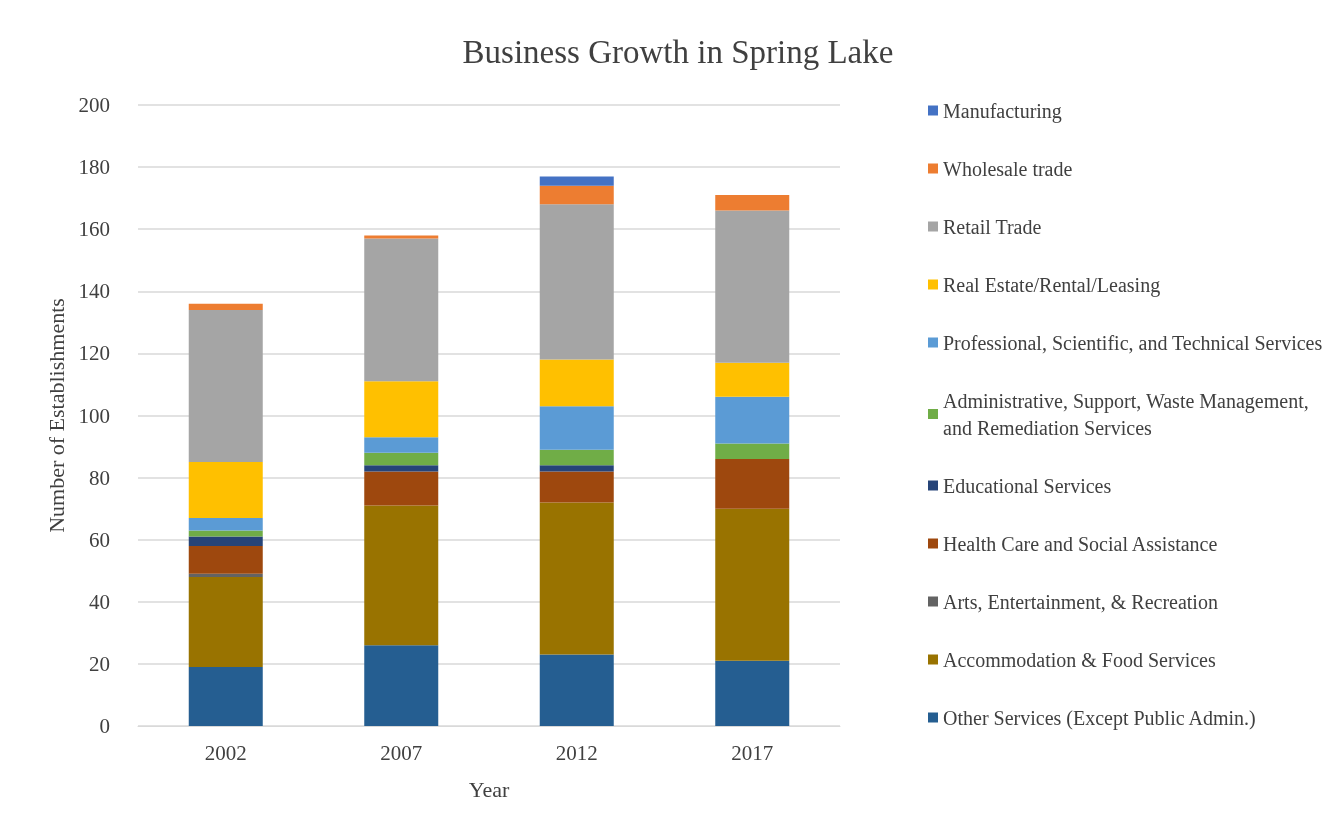  I want to click on y-tick-label: 200, so click(94, 105).